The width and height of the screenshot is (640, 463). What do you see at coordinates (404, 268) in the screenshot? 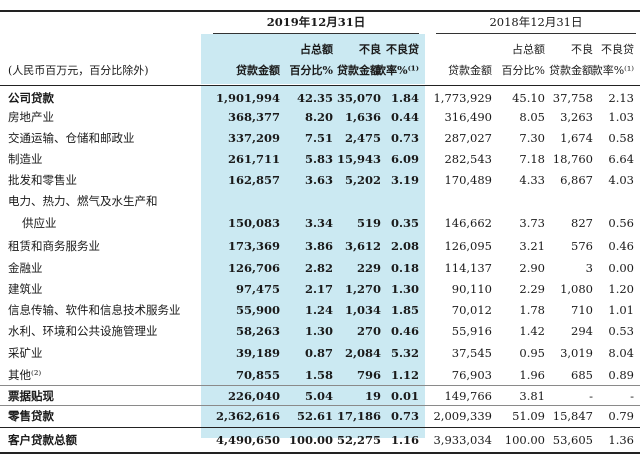
I see `cell-2019-col4: 0.18` at bounding box center [404, 268].